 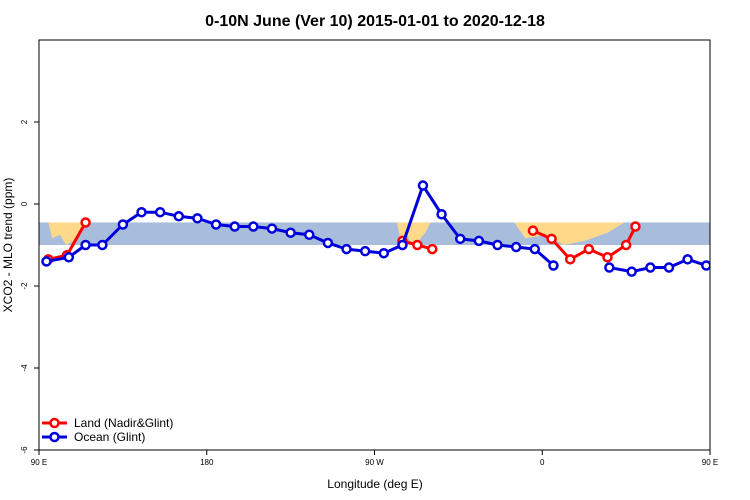 What do you see at coordinates (24, 121) in the screenshot?
I see `y-tick-label: 2` at bounding box center [24, 121].